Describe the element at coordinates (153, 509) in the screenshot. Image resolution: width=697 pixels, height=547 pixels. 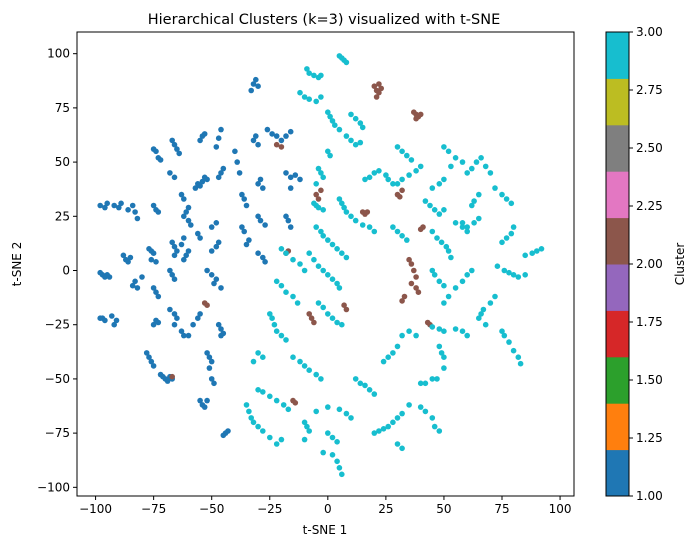
I see `x-tick-label: −75` at that location.